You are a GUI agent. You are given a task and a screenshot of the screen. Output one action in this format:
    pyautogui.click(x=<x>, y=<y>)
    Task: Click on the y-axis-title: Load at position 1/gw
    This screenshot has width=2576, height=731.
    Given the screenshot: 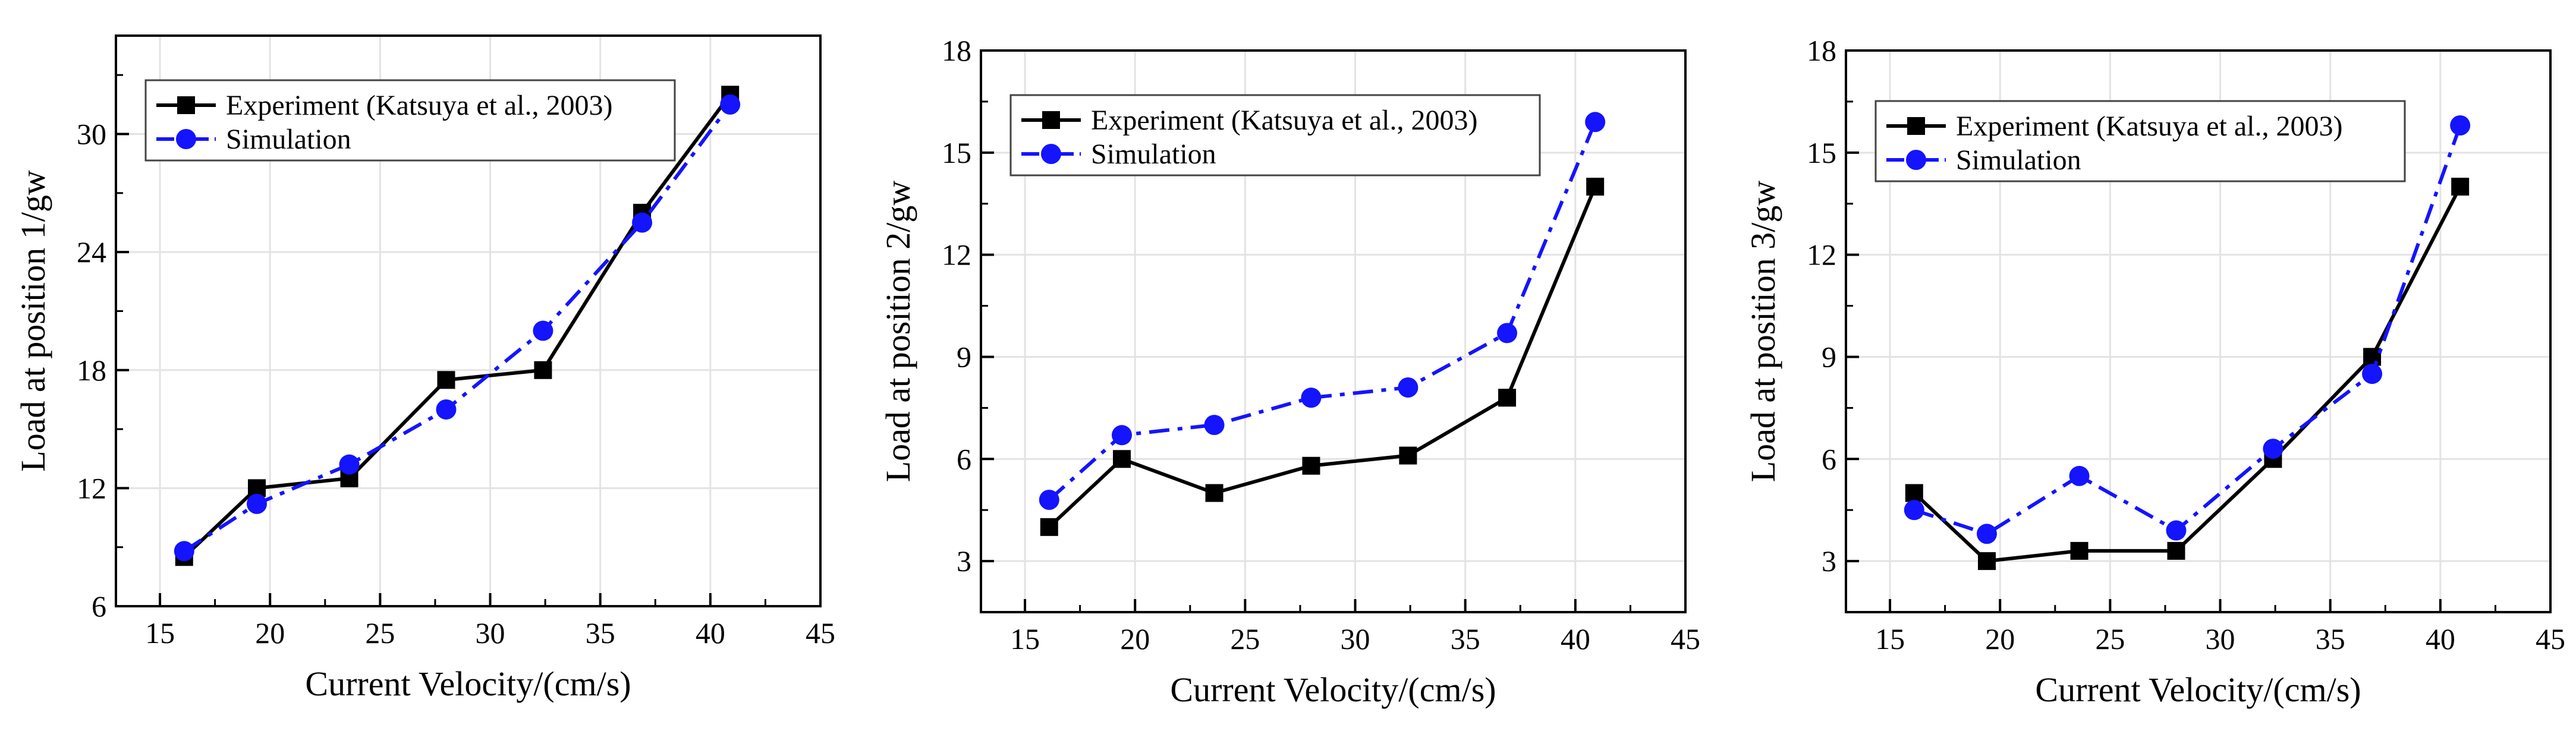 What is the action you would take?
    pyautogui.click(x=33, y=321)
    